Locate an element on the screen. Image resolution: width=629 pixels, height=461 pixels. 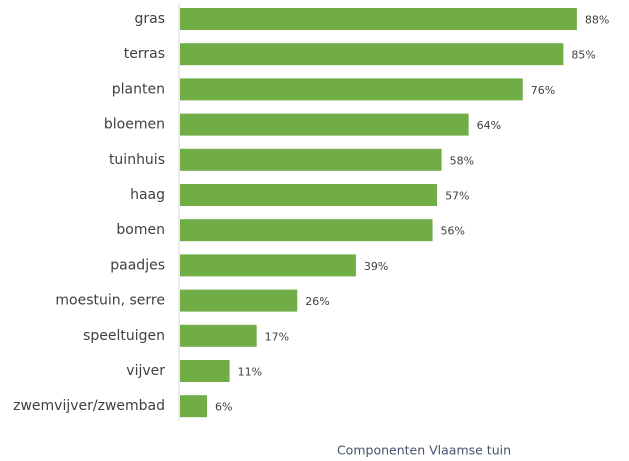
value-label-4: 58% is located at coordinates (462, 160).